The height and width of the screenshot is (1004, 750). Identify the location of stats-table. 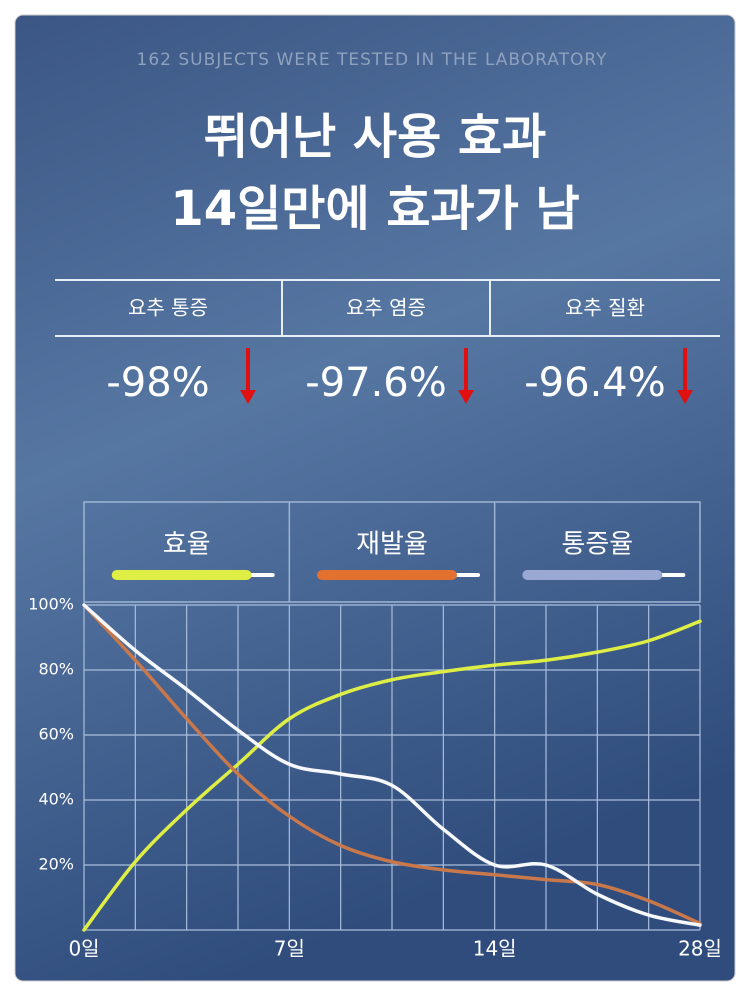
(387, 308).